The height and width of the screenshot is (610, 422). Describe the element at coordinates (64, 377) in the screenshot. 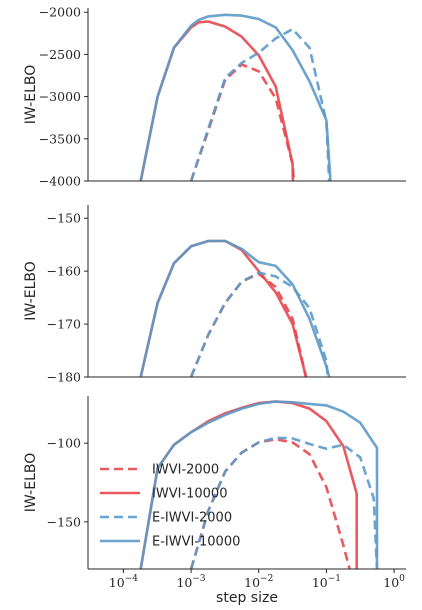

I see `y-tick-label: −180` at that location.